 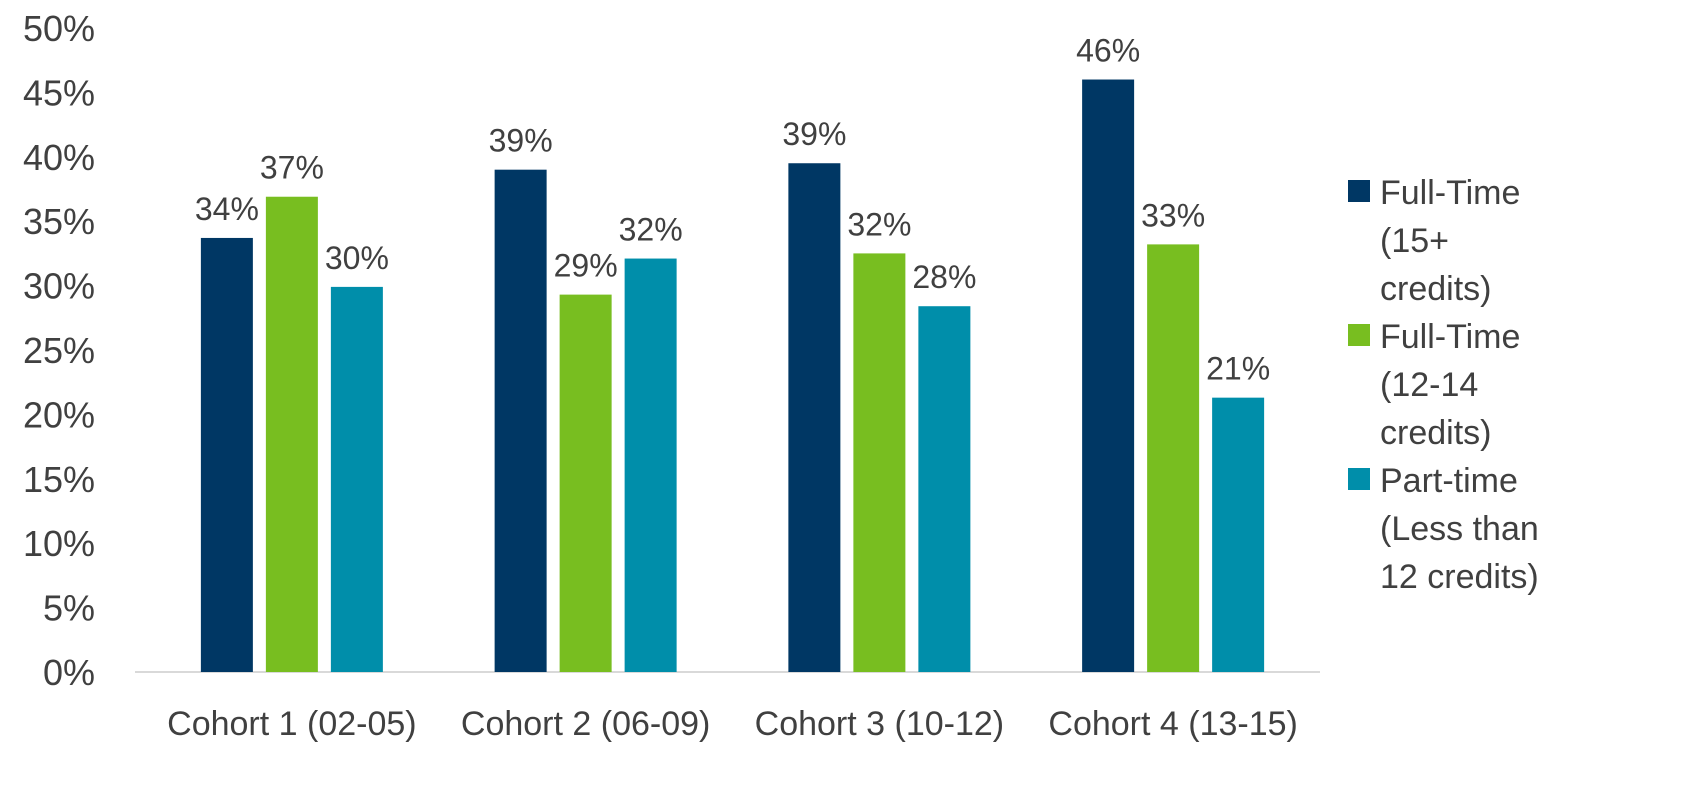 I want to click on legend-item: Full-Time (15+ credits), so click(x=1434, y=241).